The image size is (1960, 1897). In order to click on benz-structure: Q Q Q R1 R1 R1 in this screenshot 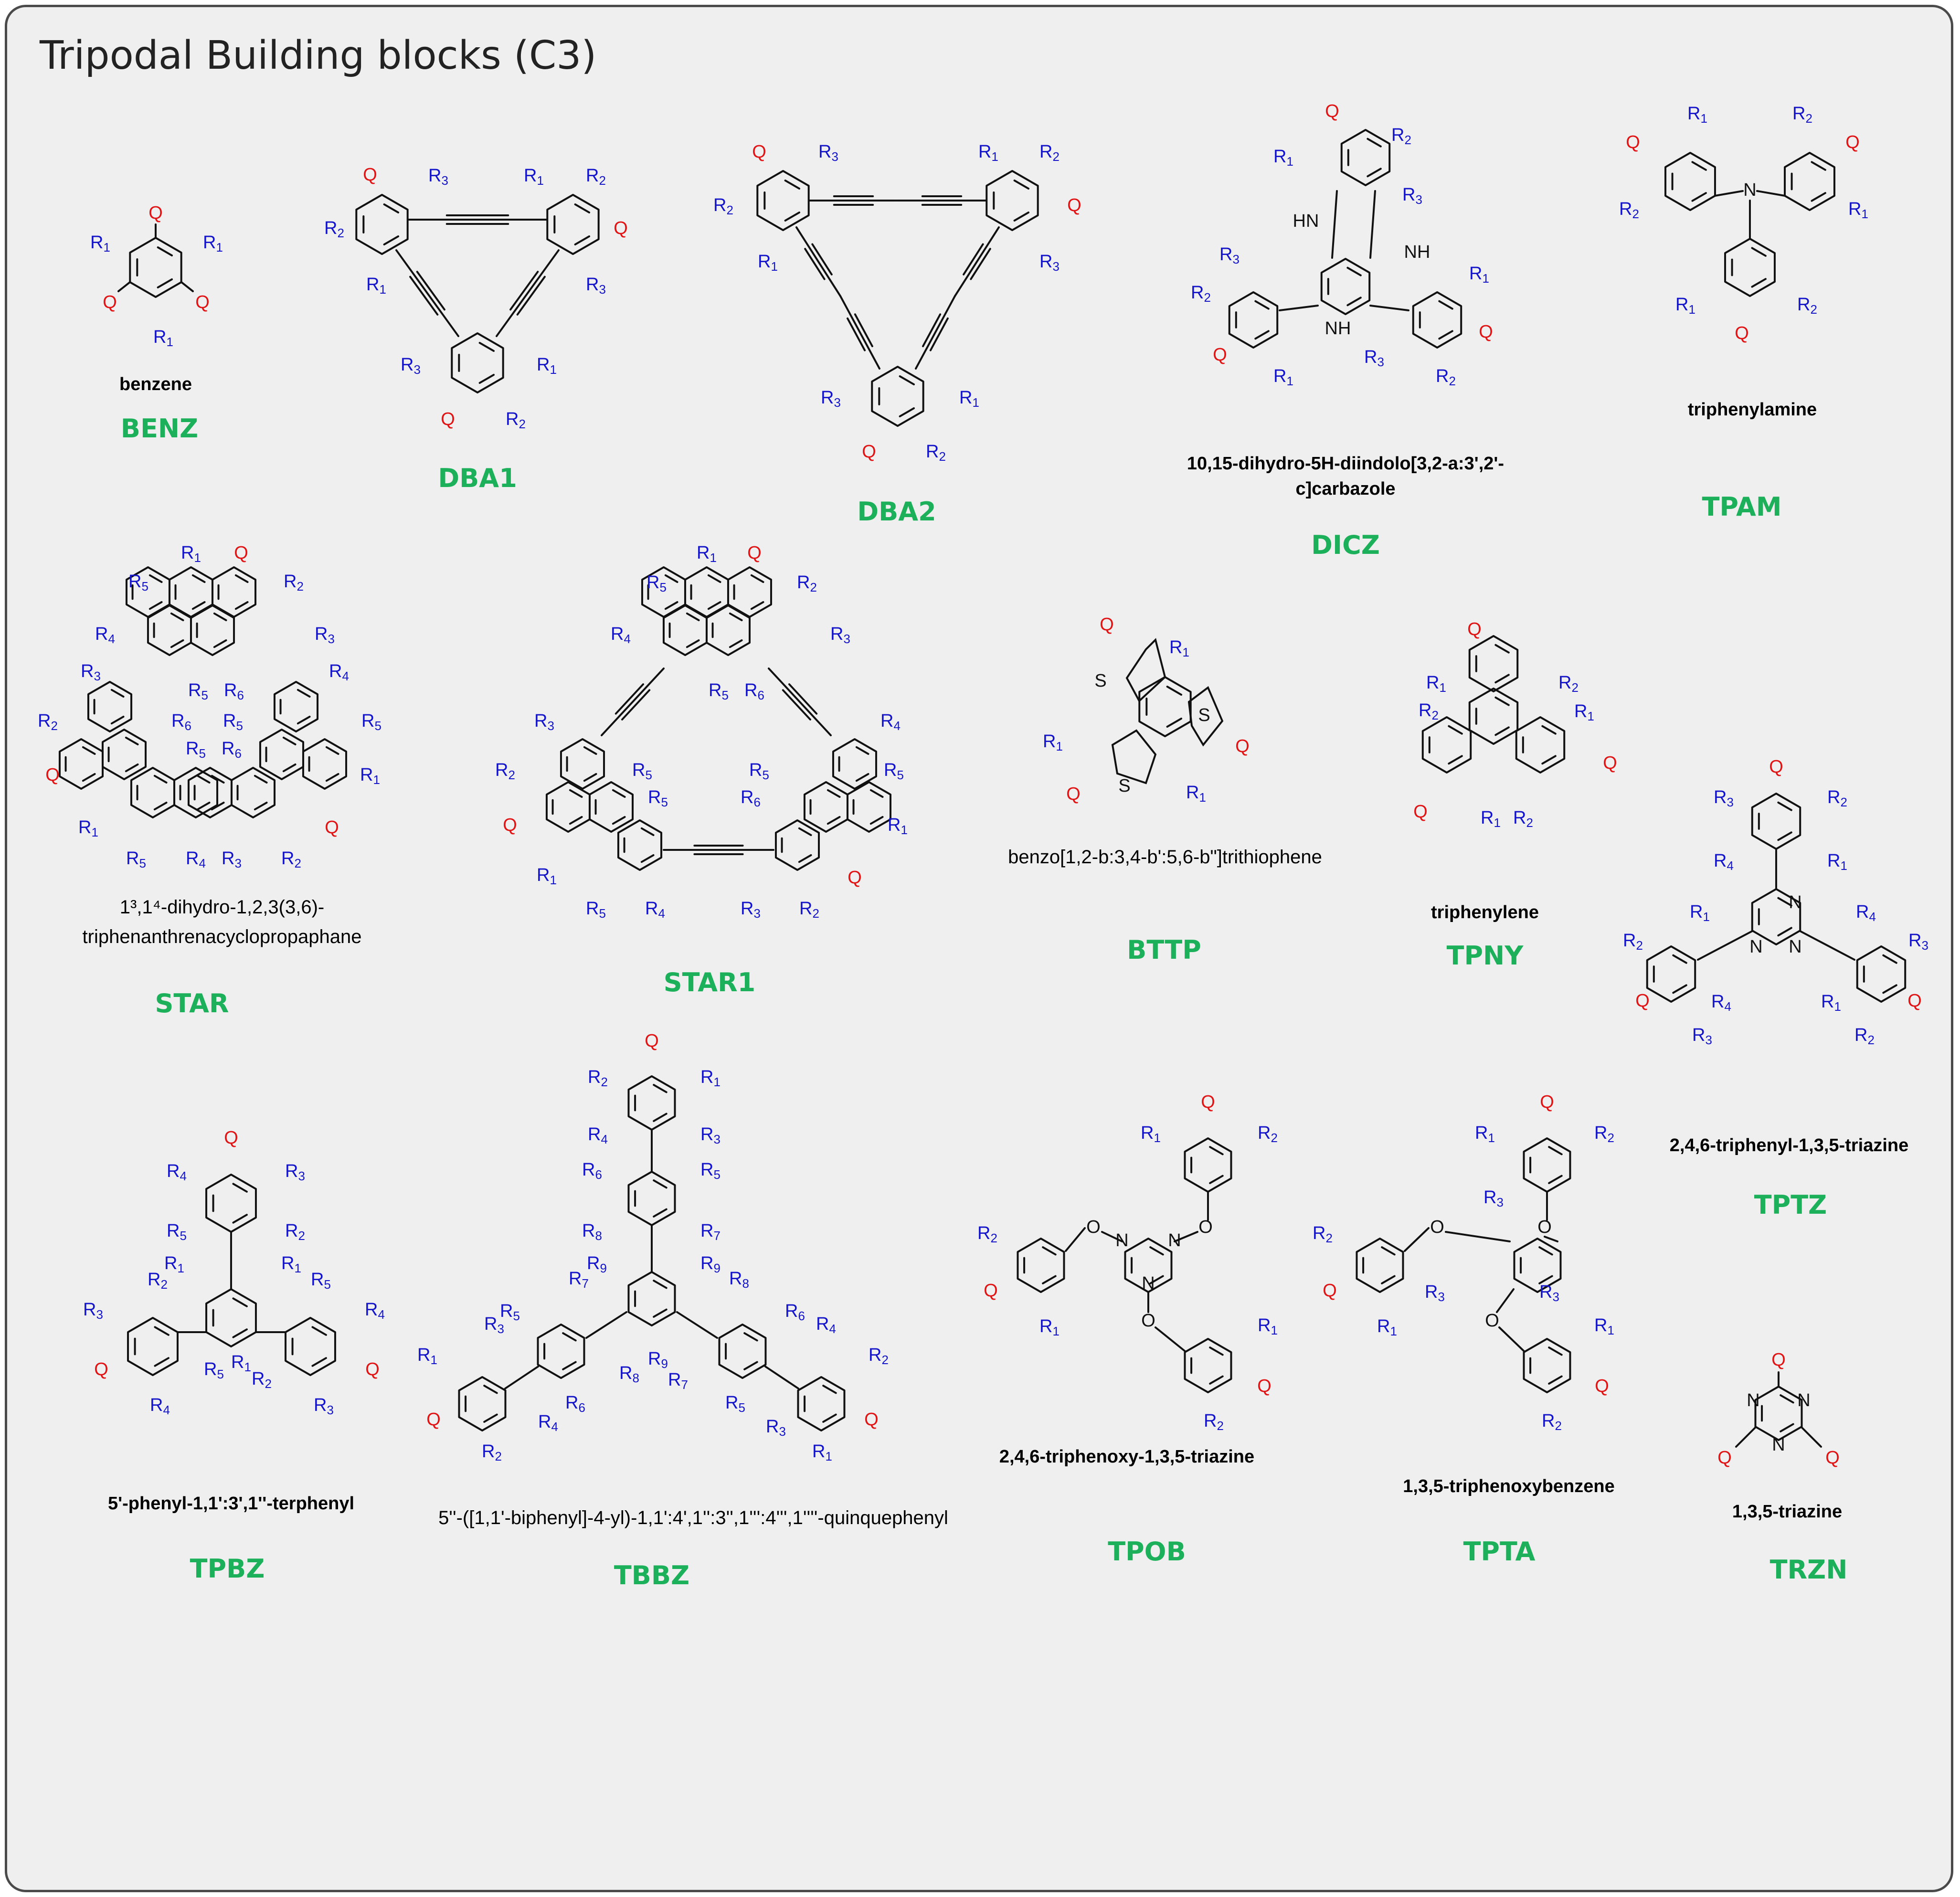, I will do `click(156, 276)`.